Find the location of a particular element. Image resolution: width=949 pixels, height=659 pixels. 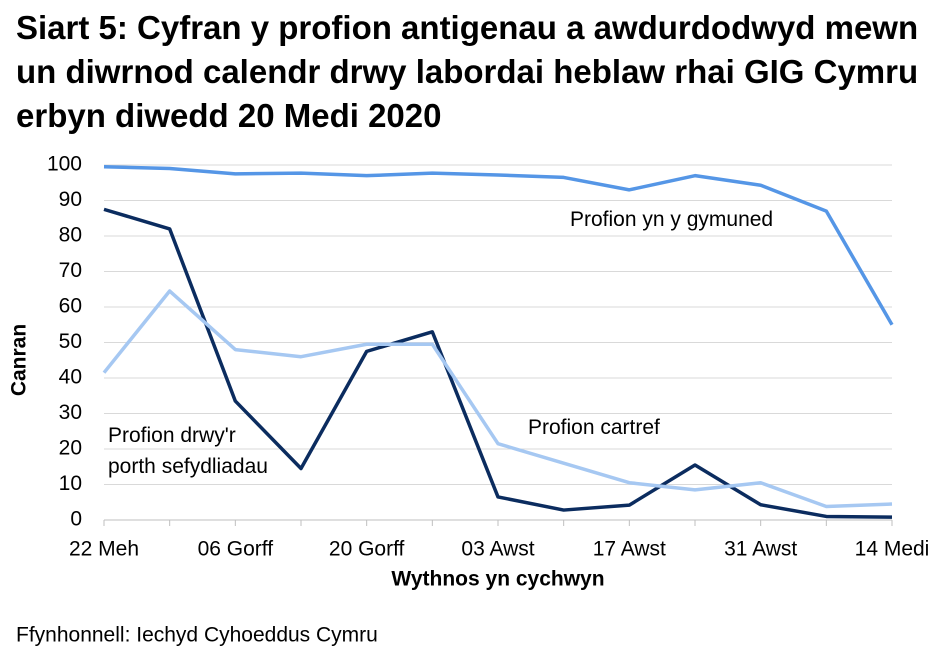

x-tick-label: 17 Awst is located at coordinates (629, 549).